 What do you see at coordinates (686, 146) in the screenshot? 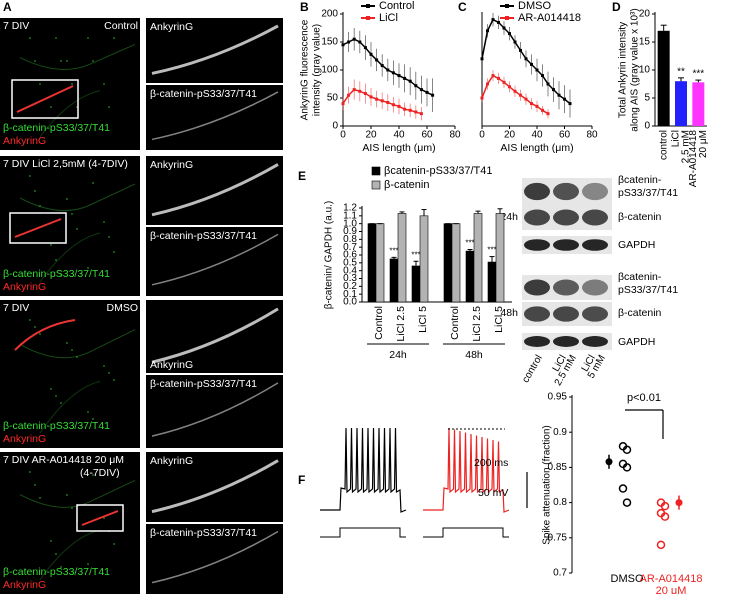
I see `category-label: 2.5 mM` at bounding box center [686, 146].